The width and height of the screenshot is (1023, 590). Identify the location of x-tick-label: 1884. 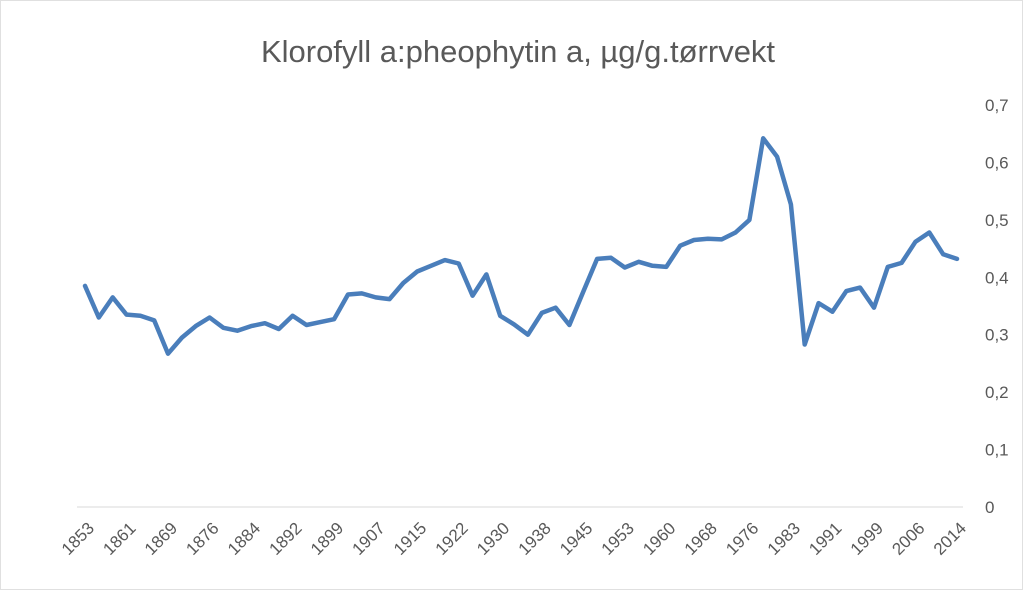
(244, 539).